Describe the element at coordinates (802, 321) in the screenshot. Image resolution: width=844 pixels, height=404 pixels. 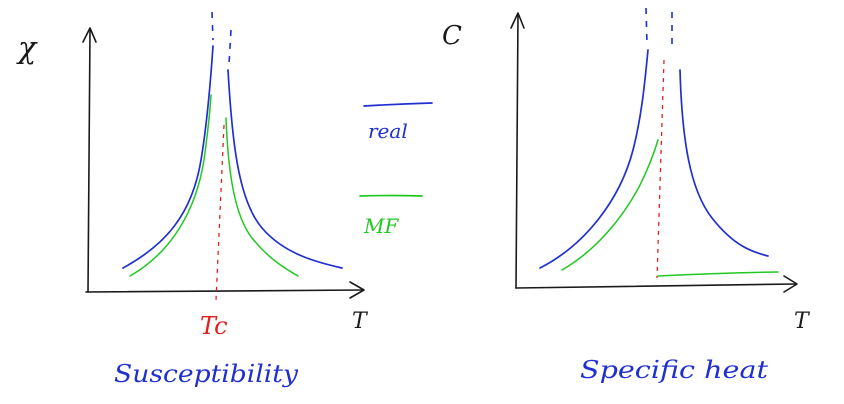
I see `specific-heat-x-label: T` at that location.